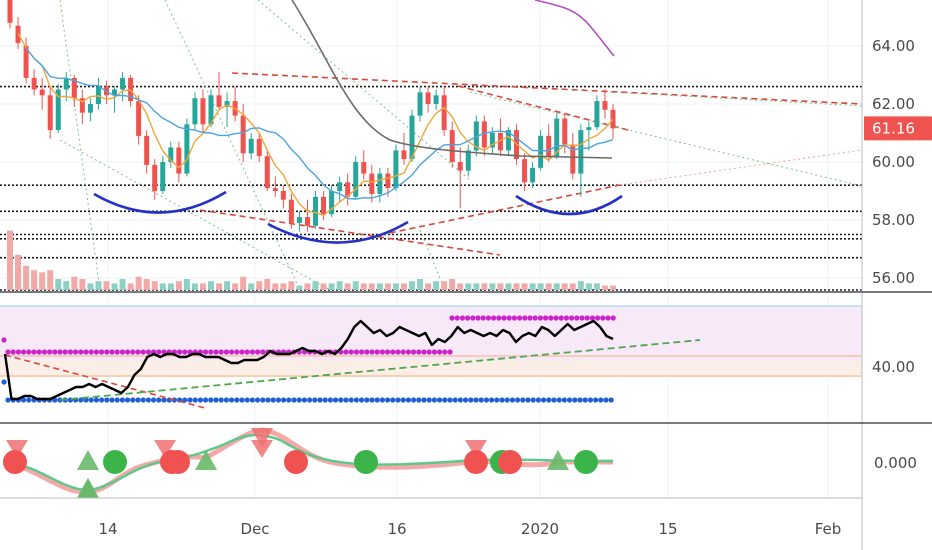 The height and width of the screenshot is (550, 932). Describe the element at coordinates (254, 529) in the screenshot. I see `time-tick-label: Dec` at that location.